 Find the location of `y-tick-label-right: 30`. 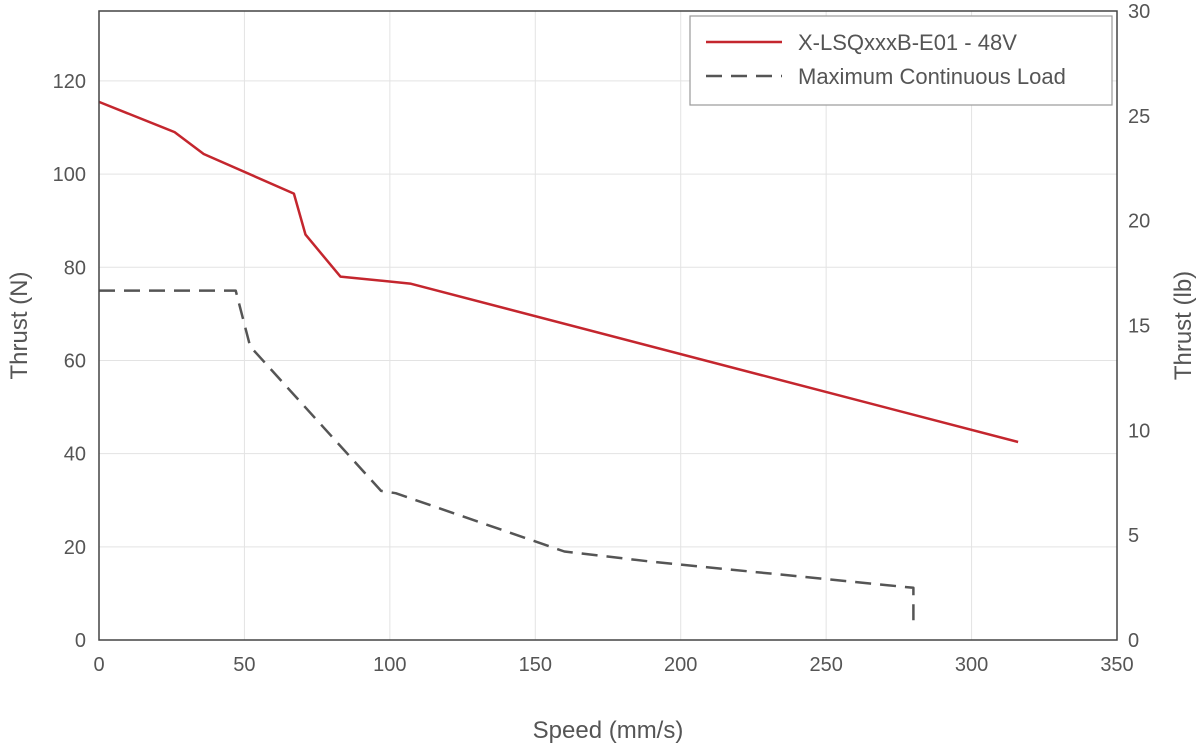

y-tick-label-right: 30 is located at coordinates (1139, 12).